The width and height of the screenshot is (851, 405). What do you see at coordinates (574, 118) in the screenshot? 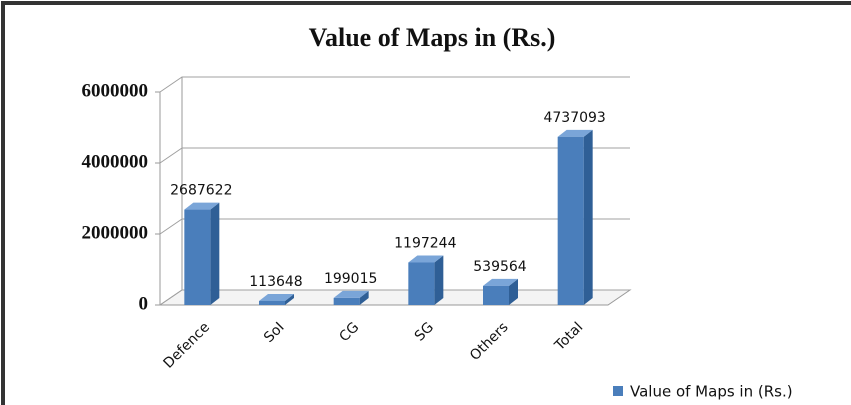
I see `value-label: 4737093` at bounding box center [574, 118].